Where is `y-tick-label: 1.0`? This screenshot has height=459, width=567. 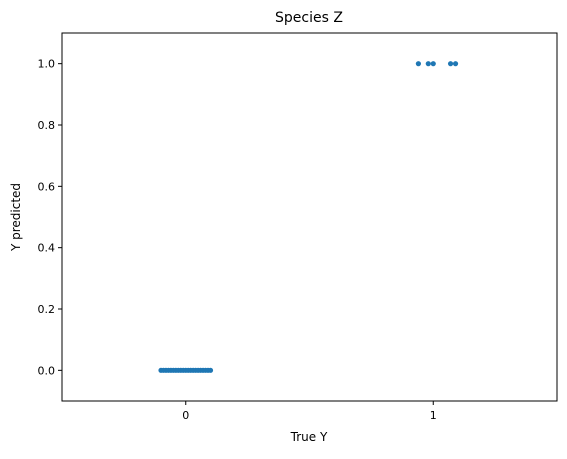
y-tick-label: 1.0 is located at coordinates (47, 64).